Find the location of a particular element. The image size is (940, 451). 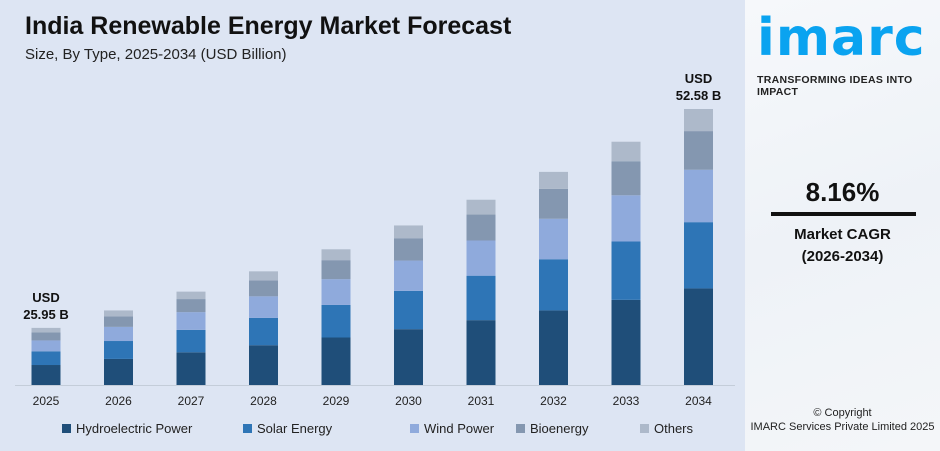

x-tick-label: 2029 is located at coordinates (336, 401).